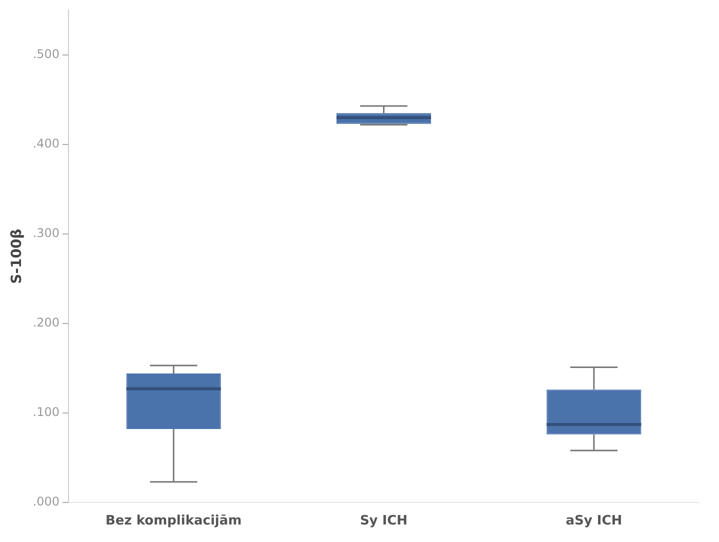  I want to click on x-tick-label: aSy ICH, so click(594, 521).